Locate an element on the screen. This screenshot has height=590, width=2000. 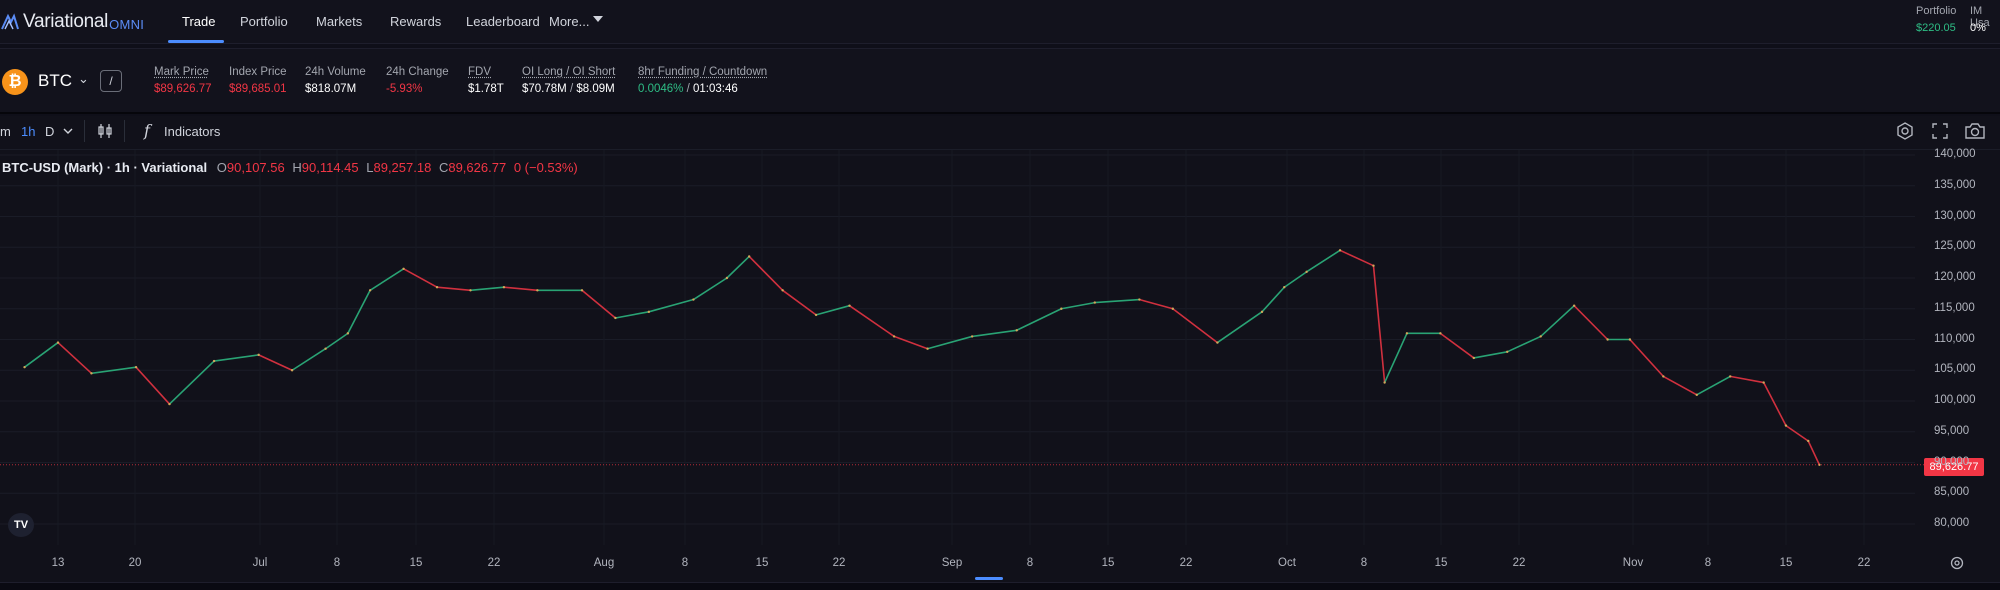
x-tick-label: Nov is located at coordinates (1633, 563).